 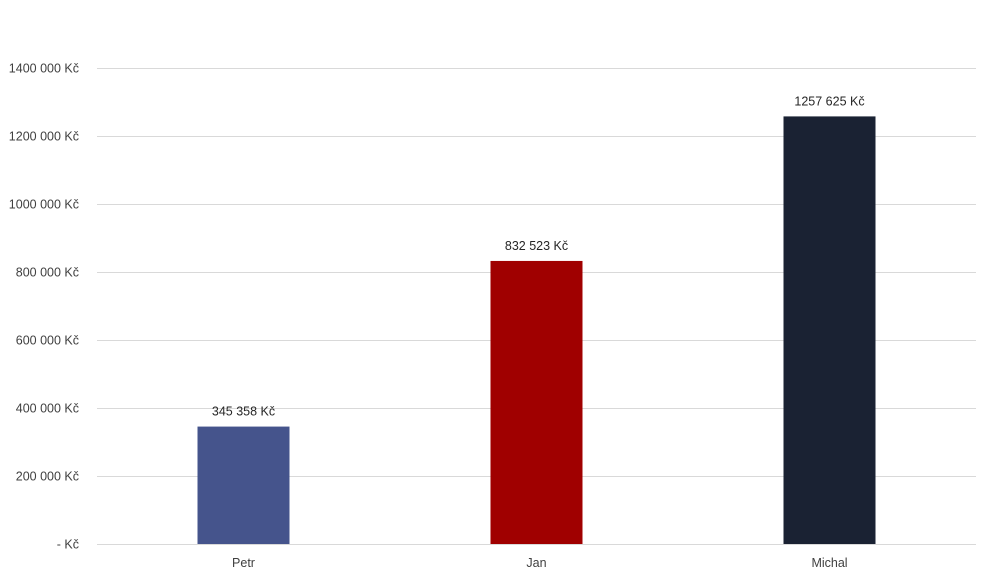 What do you see at coordinates (44, 69) in the screenshot?
I see `y-tick-label: 1400 000 Kč` at bounding box center [44, 69].